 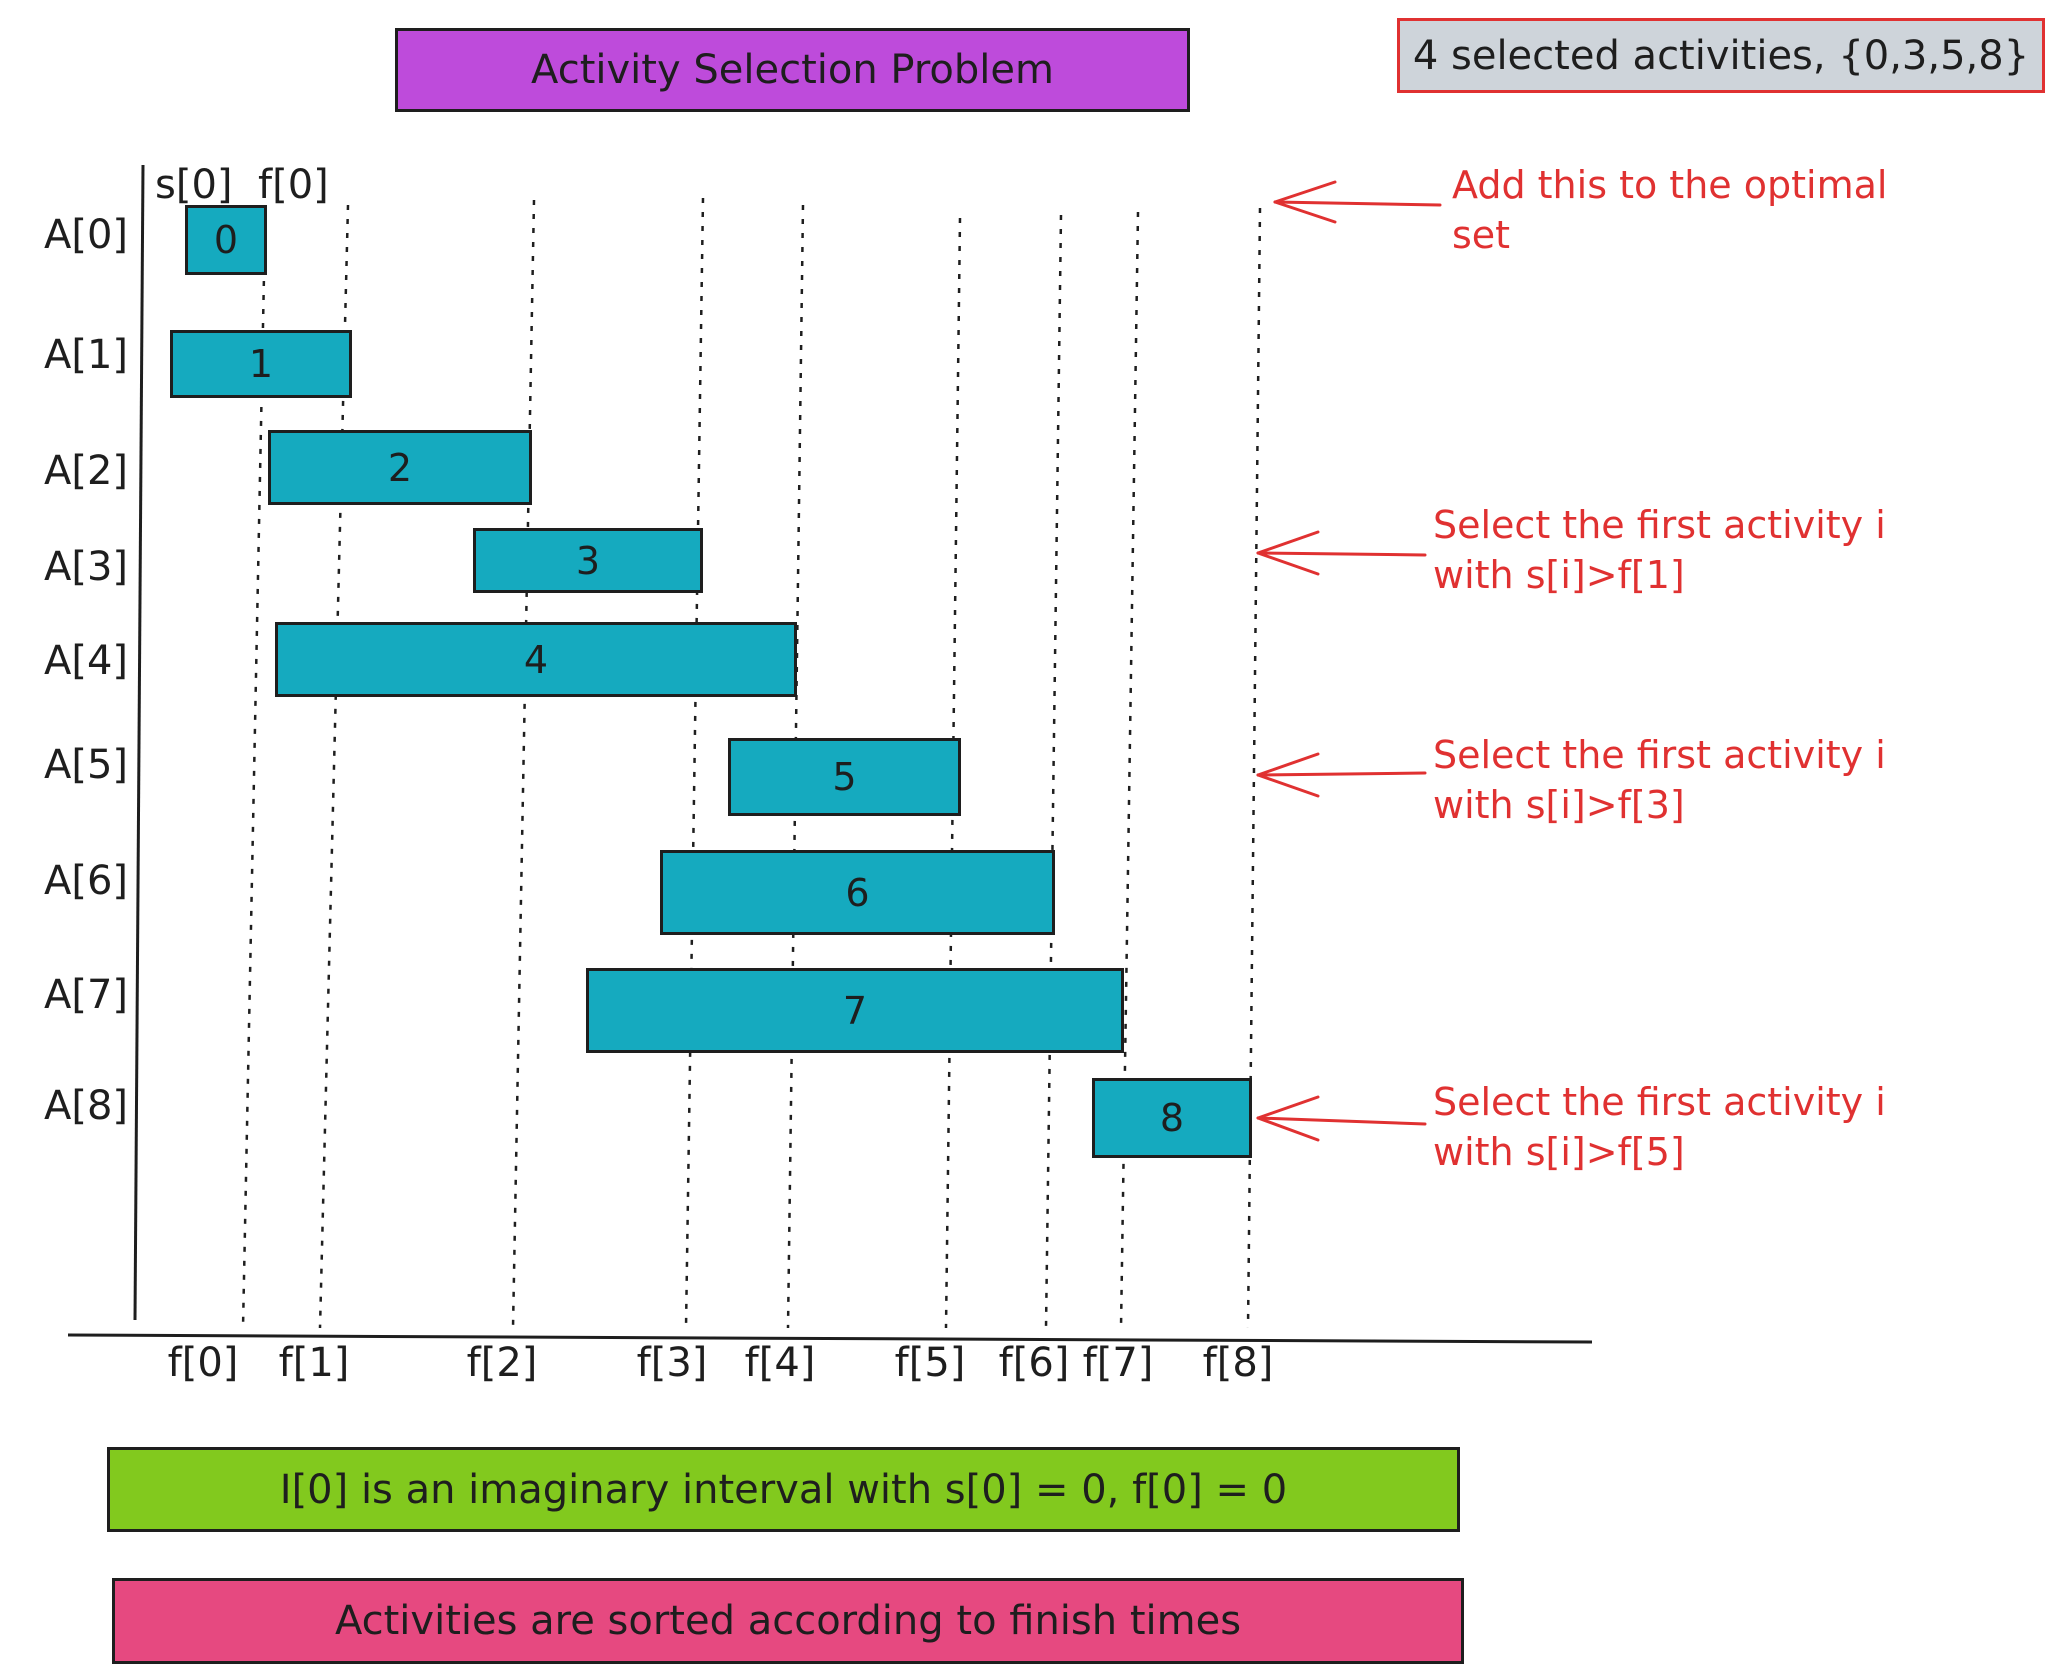 I want to click on arrow-add-optimal, so click(x=1357, y=202).